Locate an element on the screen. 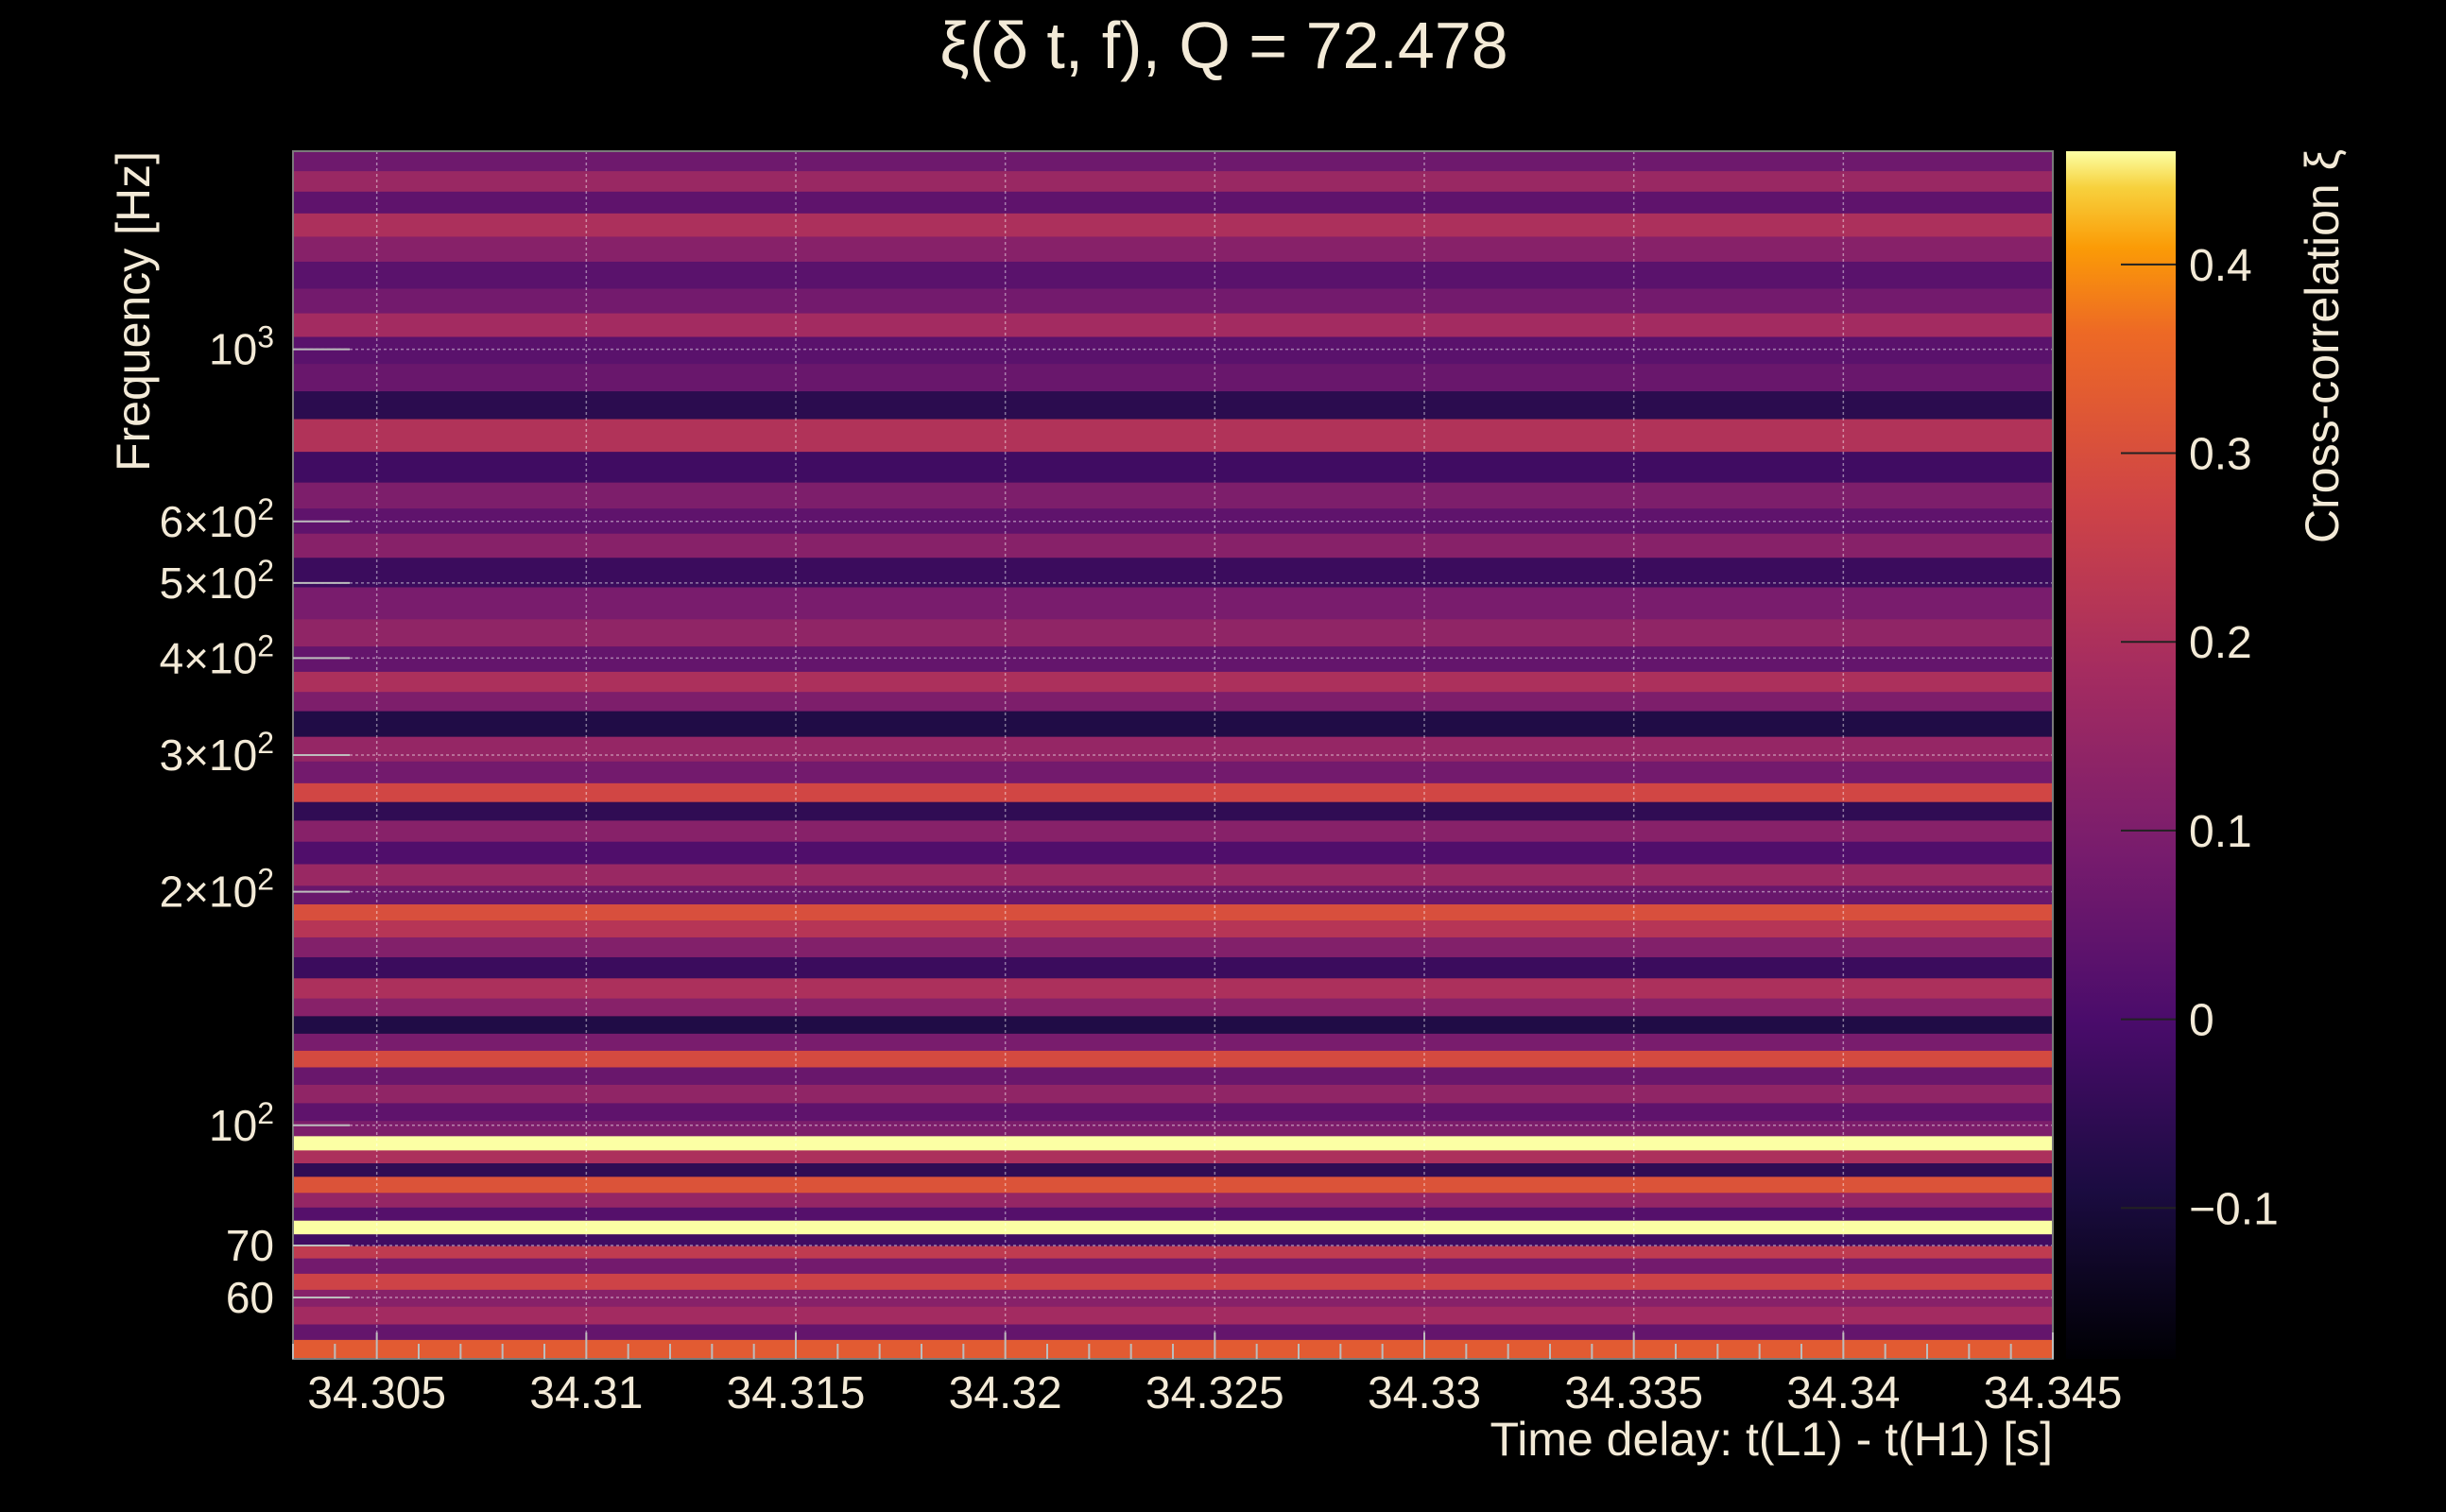 The image size is (2446, 1512). chart-title: ξ(δ t, f), Q = 72.478 is located at coordinates (1223, 45).